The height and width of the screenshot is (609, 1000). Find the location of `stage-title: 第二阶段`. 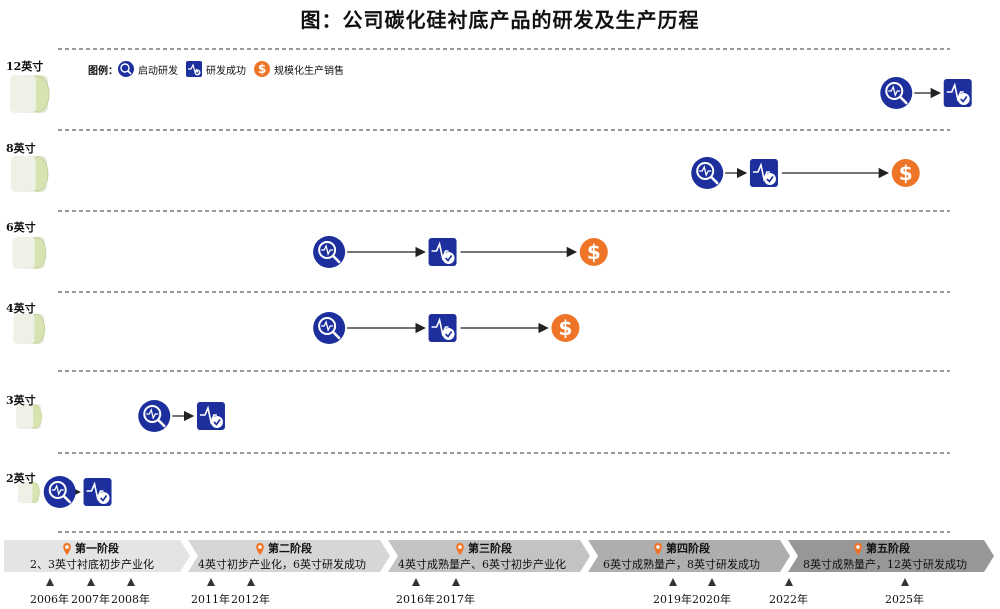

stage-title: 第二阶段 is located at coordinates (290, 548).